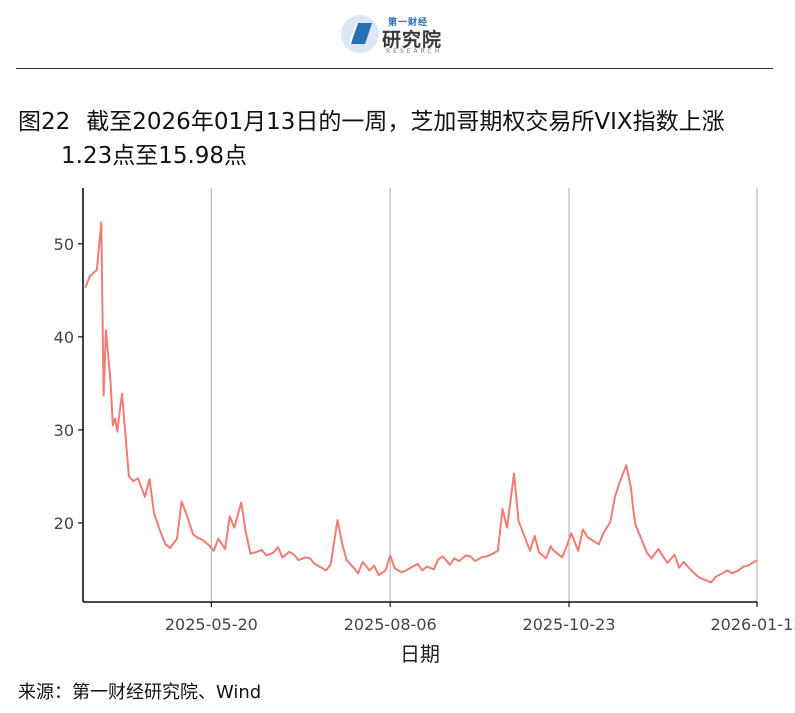 The height and width of the screenshot is (713, 795). I want to click on x-tick-label-3: 2026-01-13, so click(753, 624).